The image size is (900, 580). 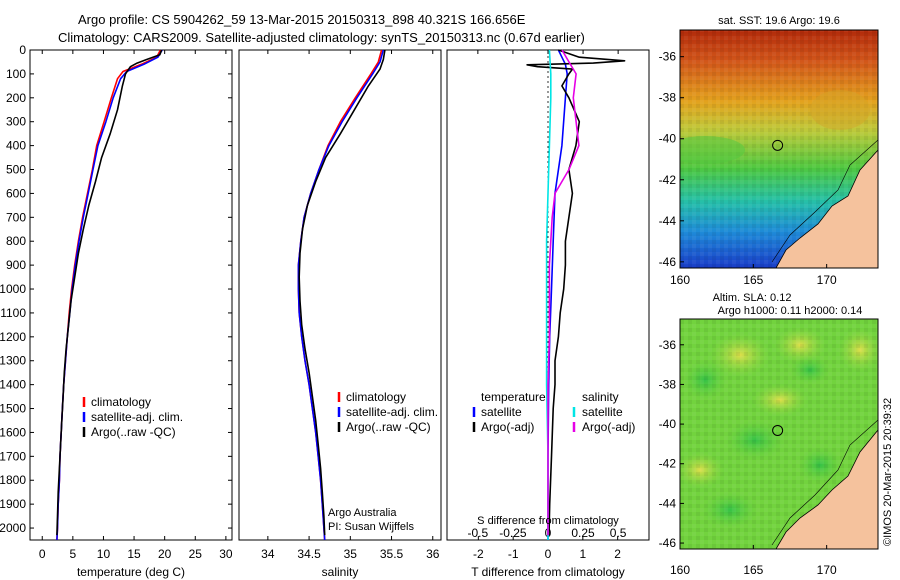 I want to click on depth-tick-label: 1900, so click(x=13, y=504).